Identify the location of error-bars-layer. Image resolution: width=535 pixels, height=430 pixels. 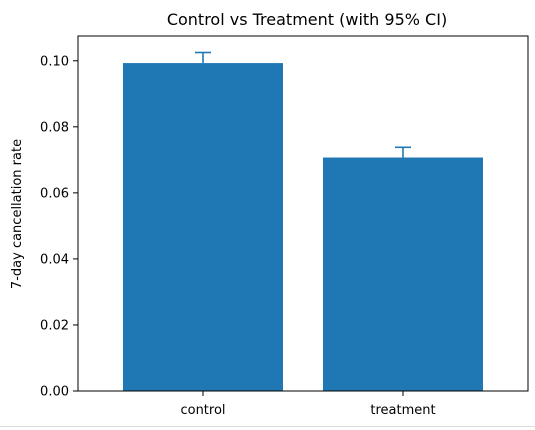
(303, 104).